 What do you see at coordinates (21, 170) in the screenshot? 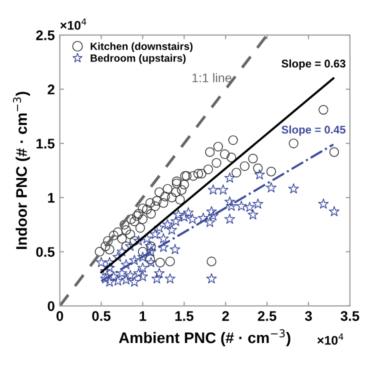
I see `y-axis-title: Indoor PNC (# · cm$^{−3}$)` at bounding box center [21, 170].